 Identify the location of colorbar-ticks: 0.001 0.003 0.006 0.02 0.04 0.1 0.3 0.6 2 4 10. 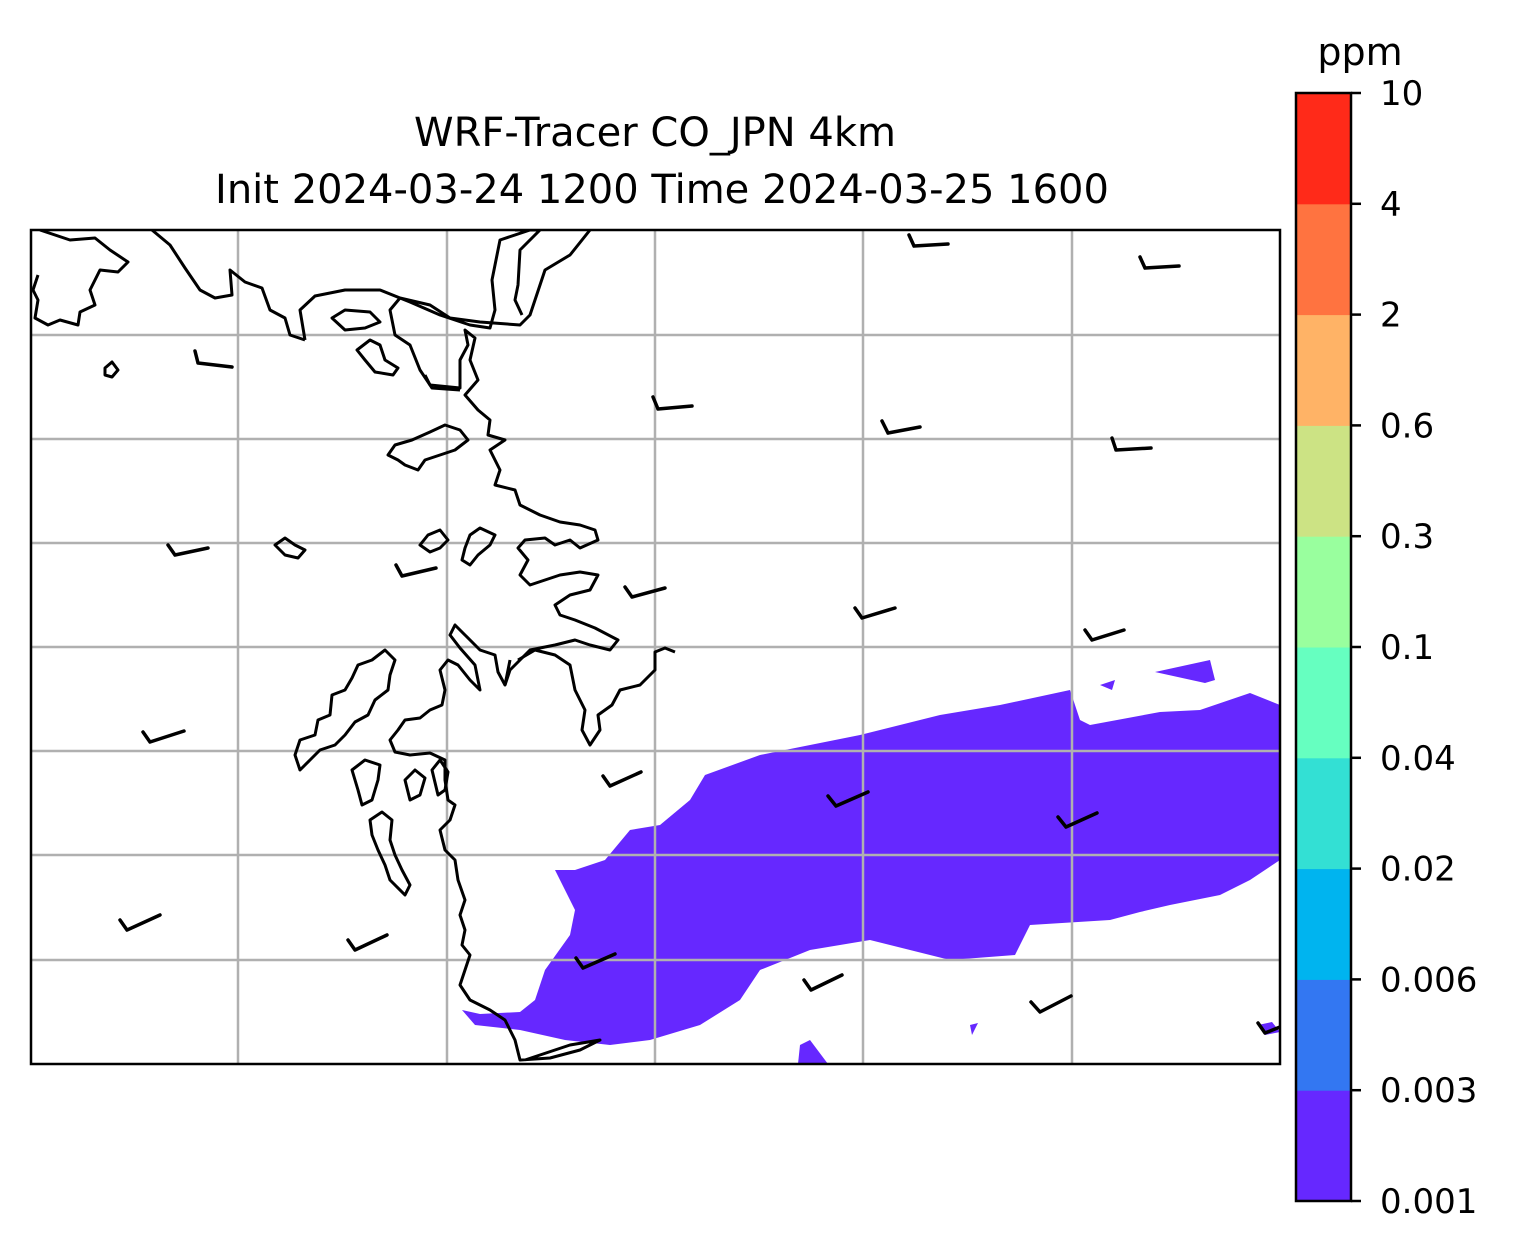
(1414, 648).